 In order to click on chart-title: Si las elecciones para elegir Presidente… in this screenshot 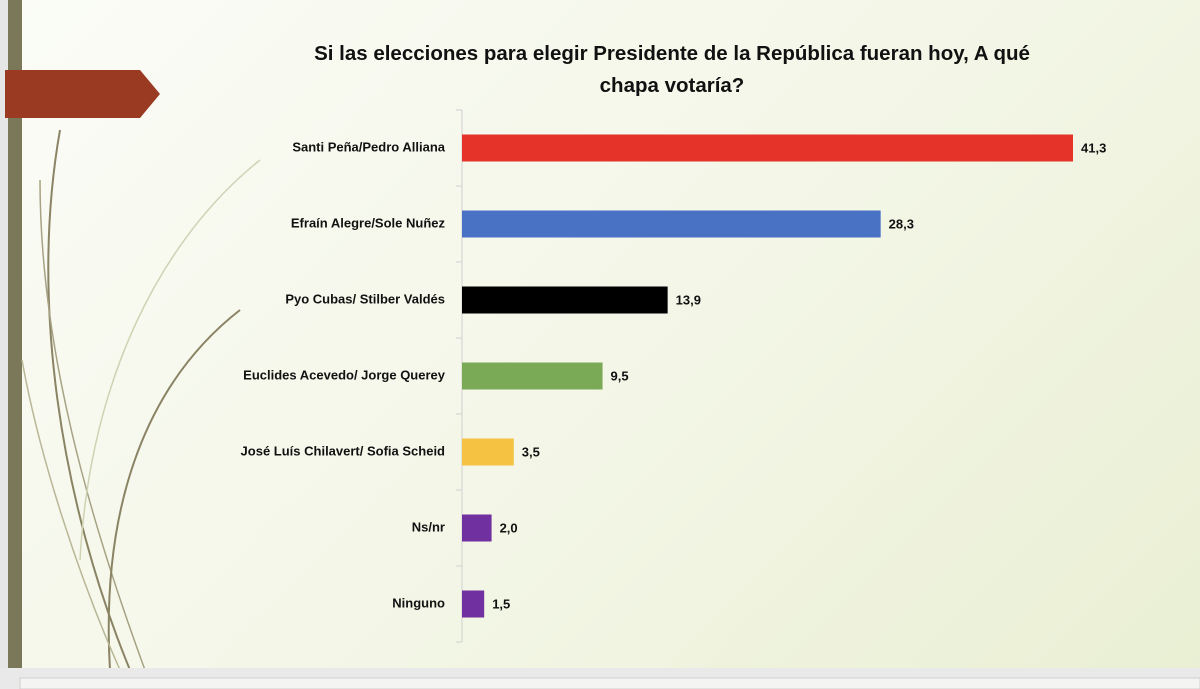, I will do `click(672, 69)`.